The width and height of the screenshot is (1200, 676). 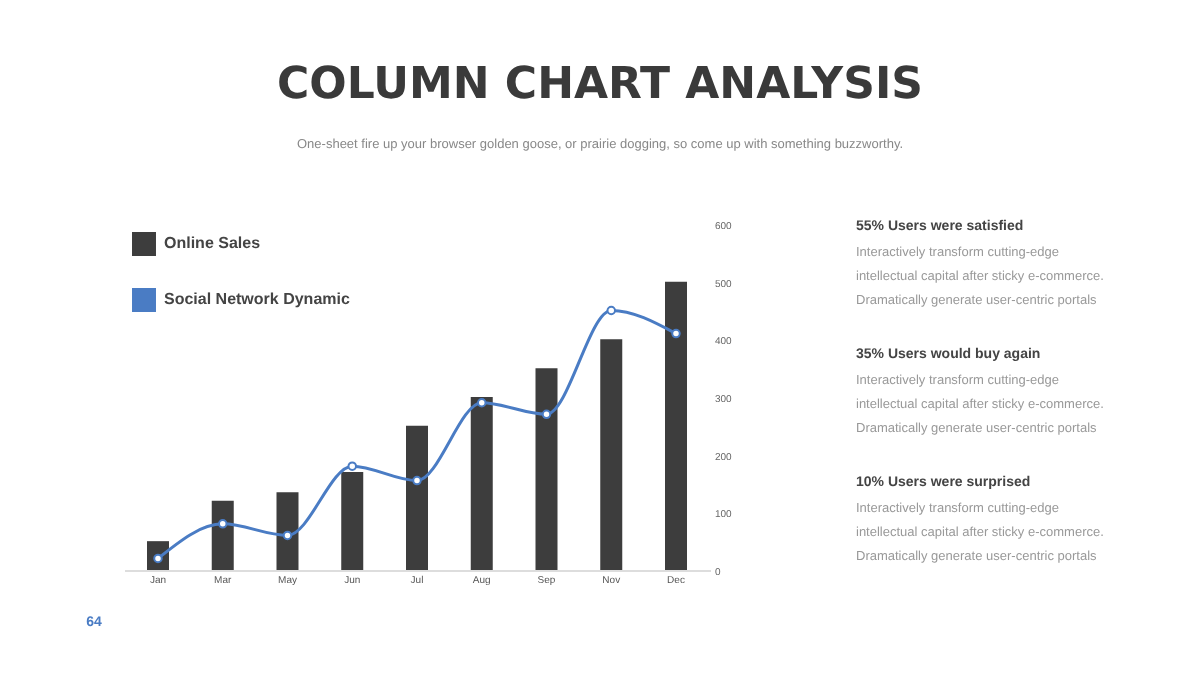 What do you see at coordinates (257, 299) in the screenshot?
I see `legend-label: Social Network Dynamic` at bounding box center [257, 299].